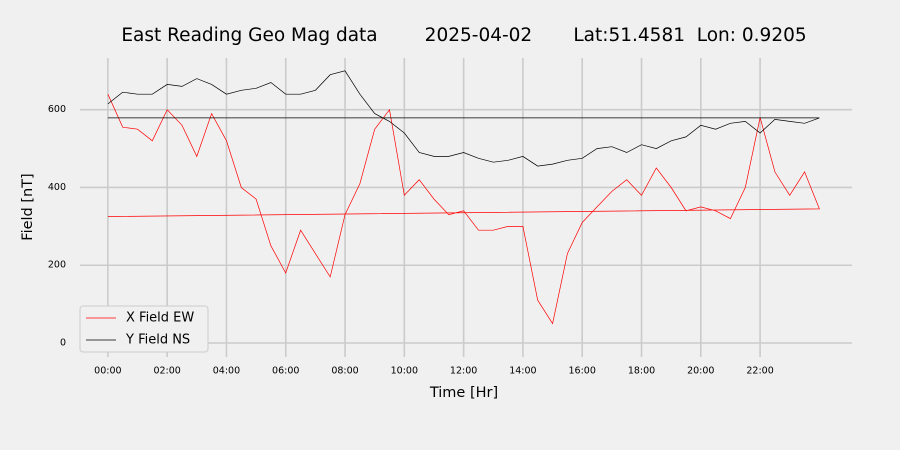 The image size is (900, 450). What do you see at coordinates (344, 371) in the screenshot?
I see `x-tick-label: 08:00` at bounding box center [344, 371].